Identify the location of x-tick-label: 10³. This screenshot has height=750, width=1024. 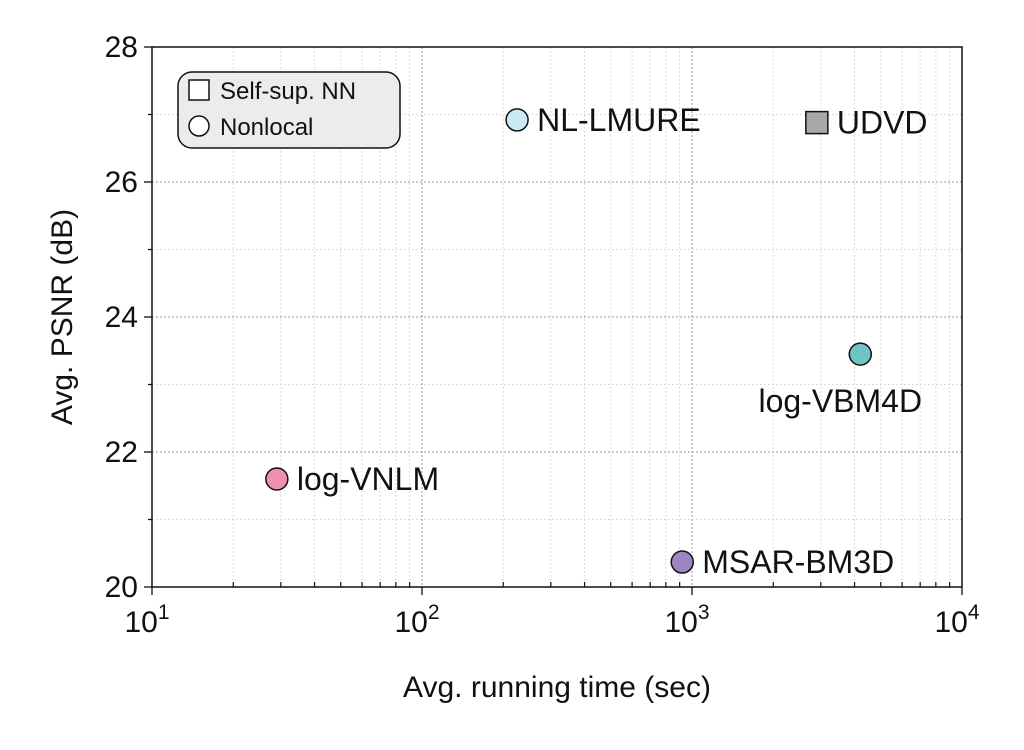
(686, 620).